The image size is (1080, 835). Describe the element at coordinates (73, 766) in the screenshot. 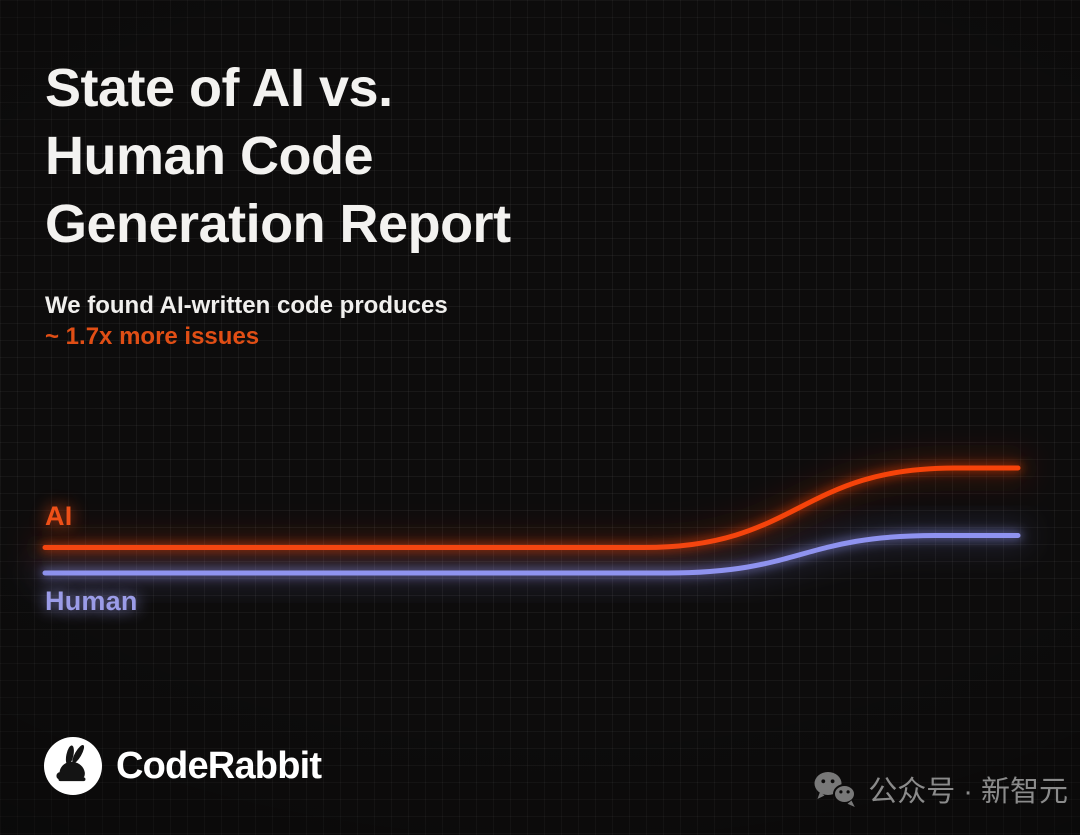

I see `coderabbit-logo-icon` at that location.